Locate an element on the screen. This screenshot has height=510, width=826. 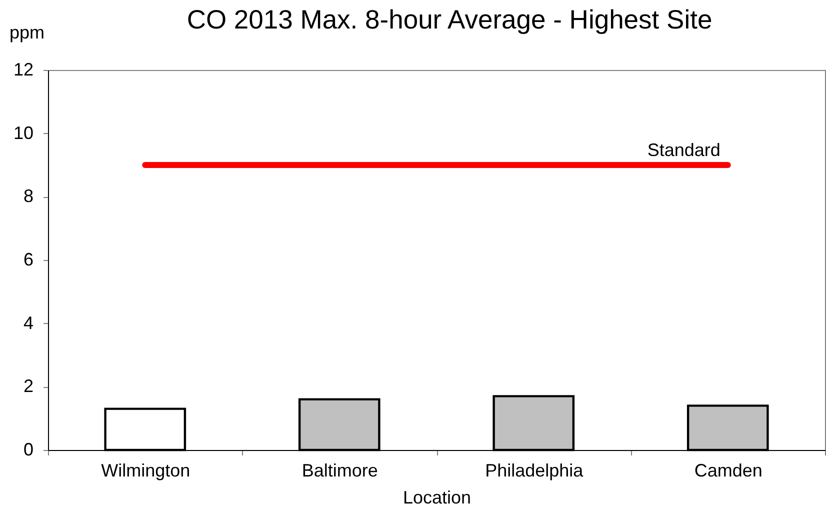
series-label: Standard is located at coordinates (683, 150).